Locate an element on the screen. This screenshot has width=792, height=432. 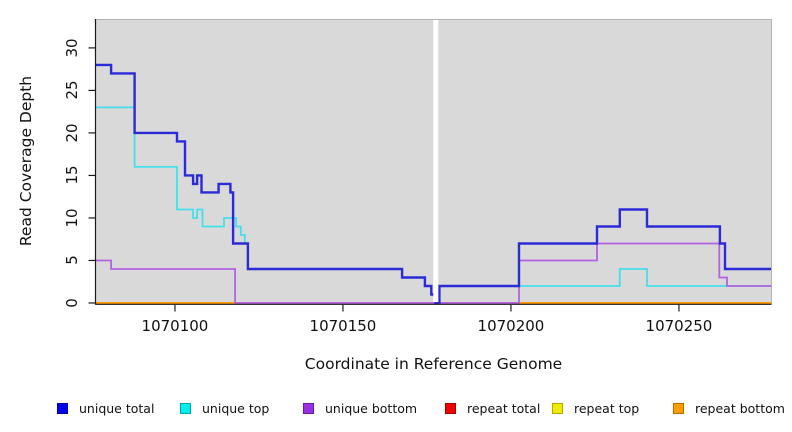
no-data-gap is located at coordinates (436, 161).